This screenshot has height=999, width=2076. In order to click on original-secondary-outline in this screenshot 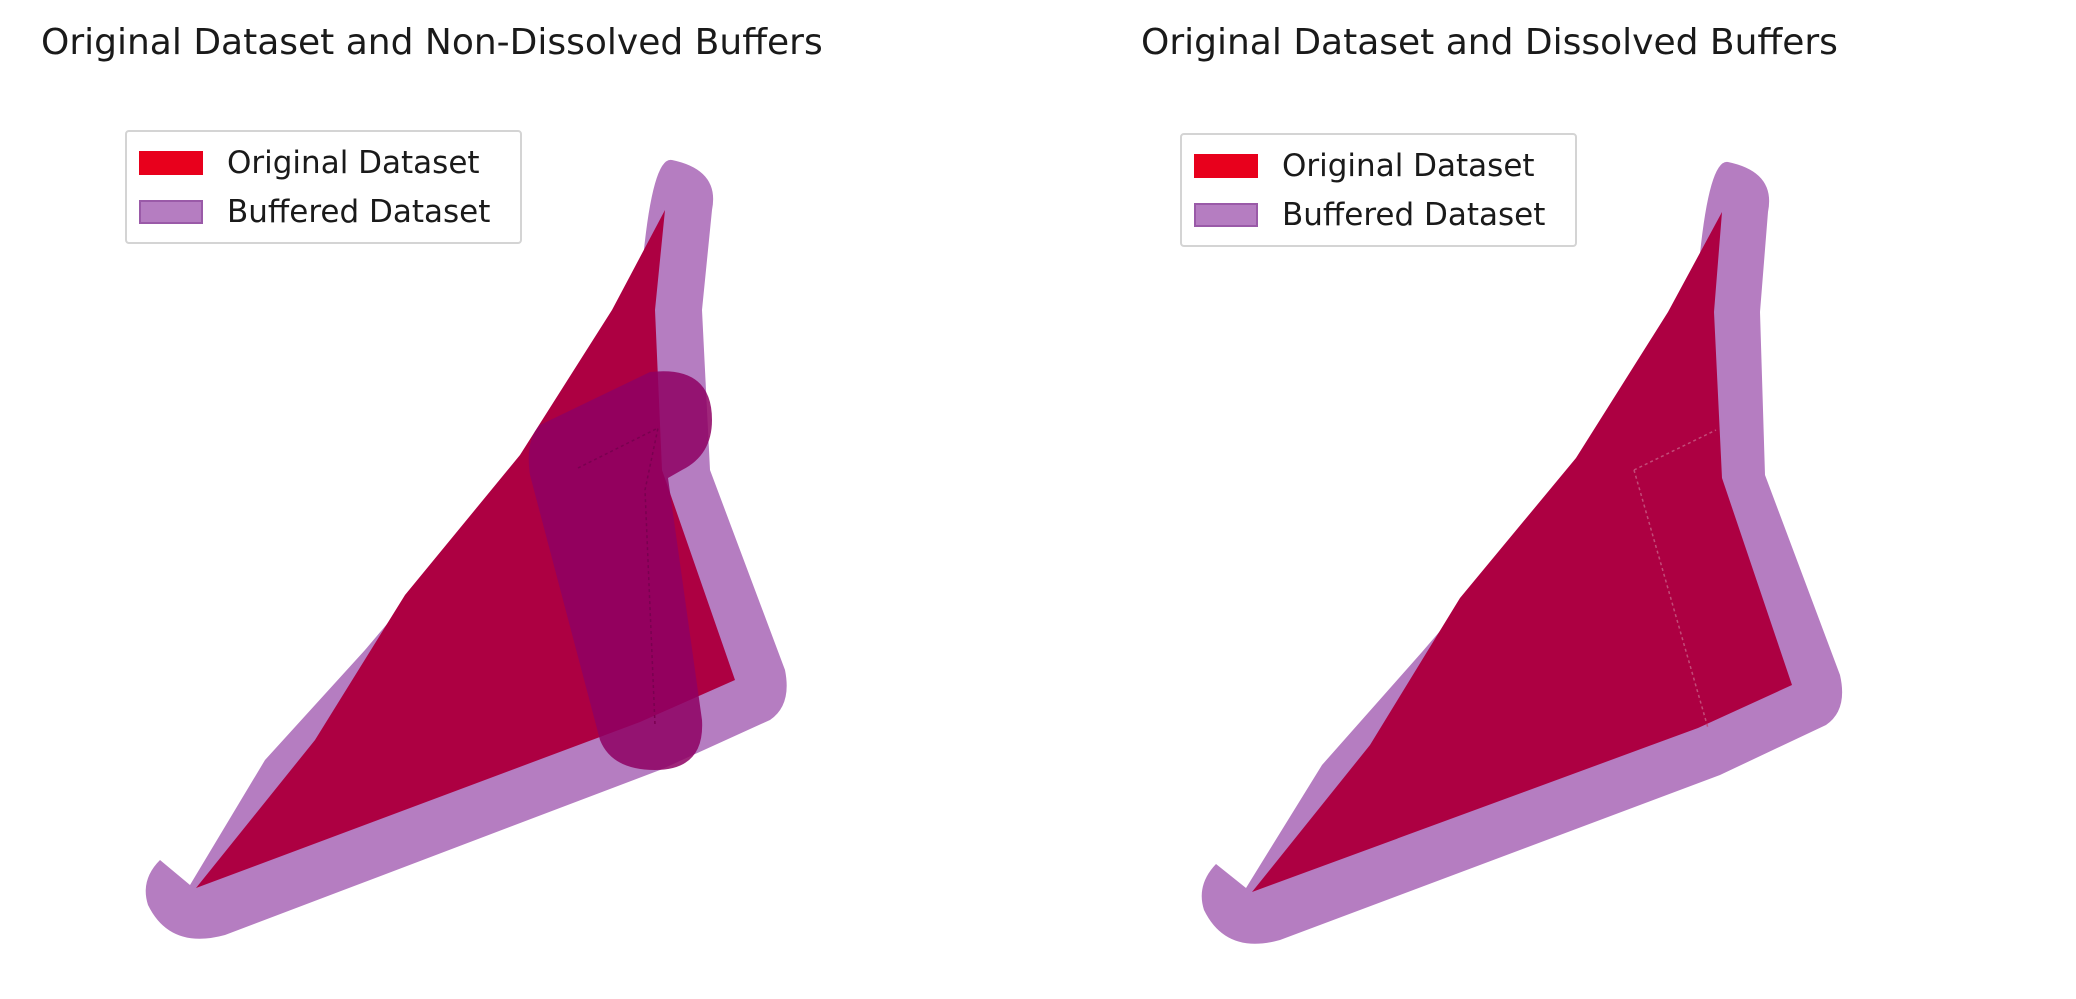, I will do `click(618, 576)`.